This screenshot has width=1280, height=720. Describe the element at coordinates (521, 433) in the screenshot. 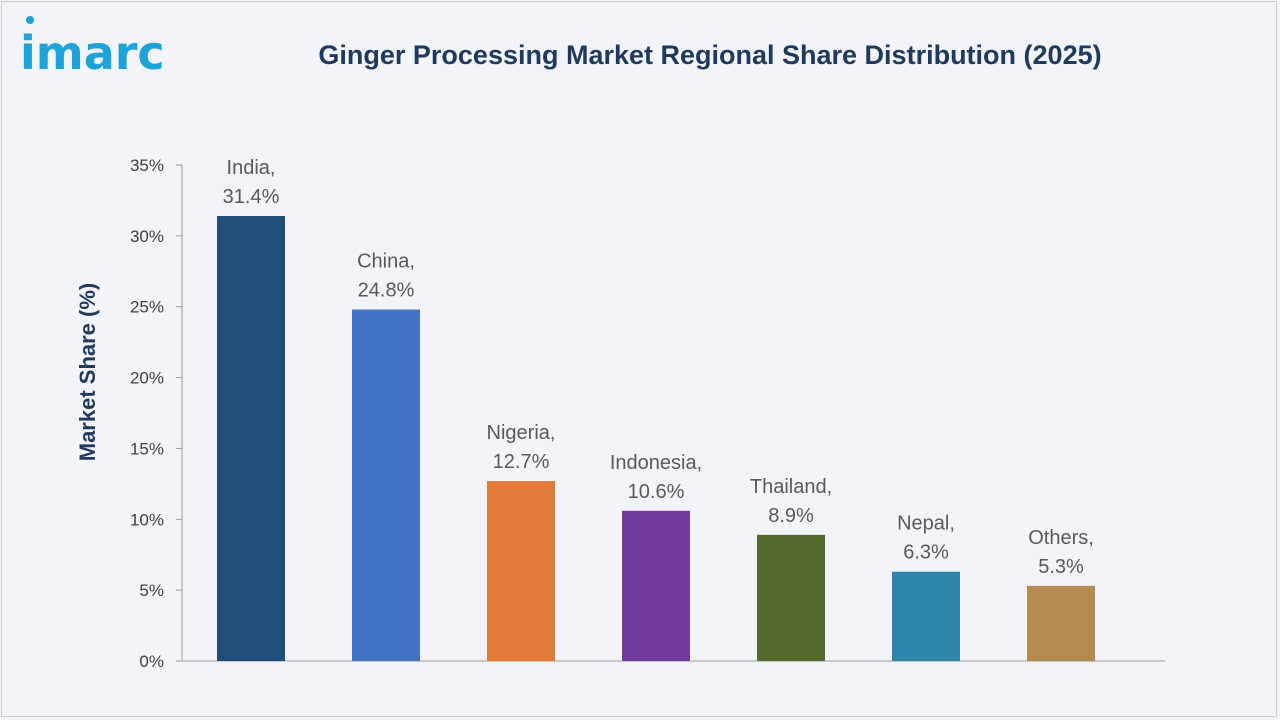

I see `bar-category-label: Nigeria,` at that location.